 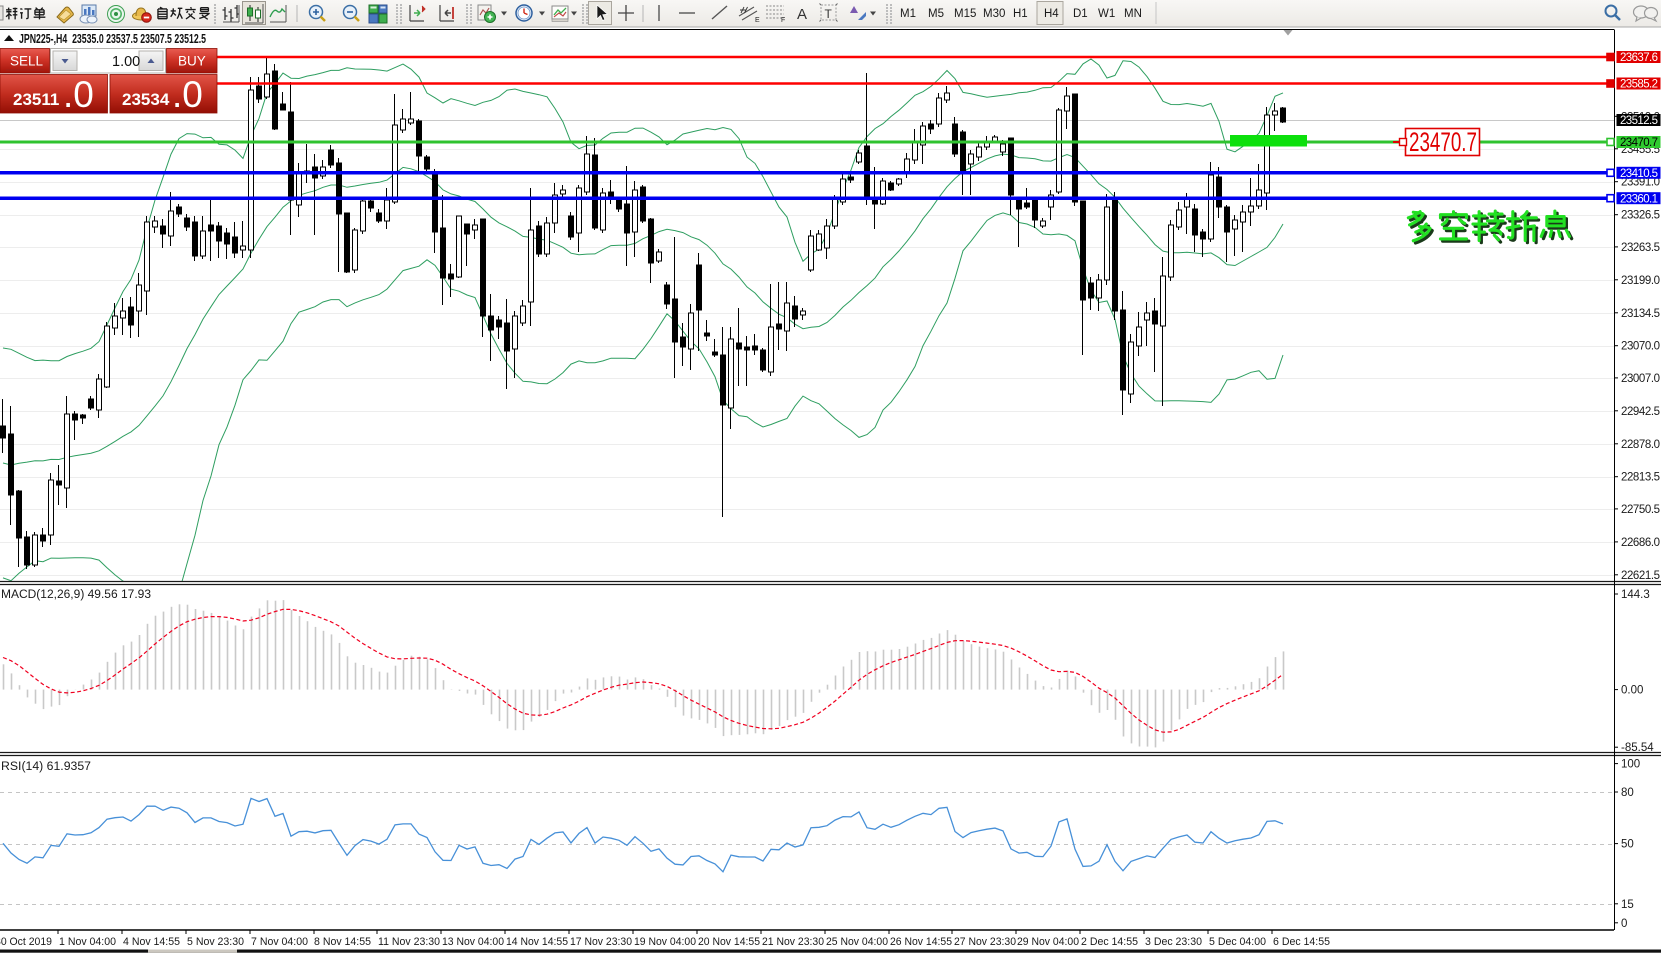 What do you see at coordinates (1640, 543) in the screenshot?
I see `svg-text: 22686.0` at bounding box center [1640, 543].